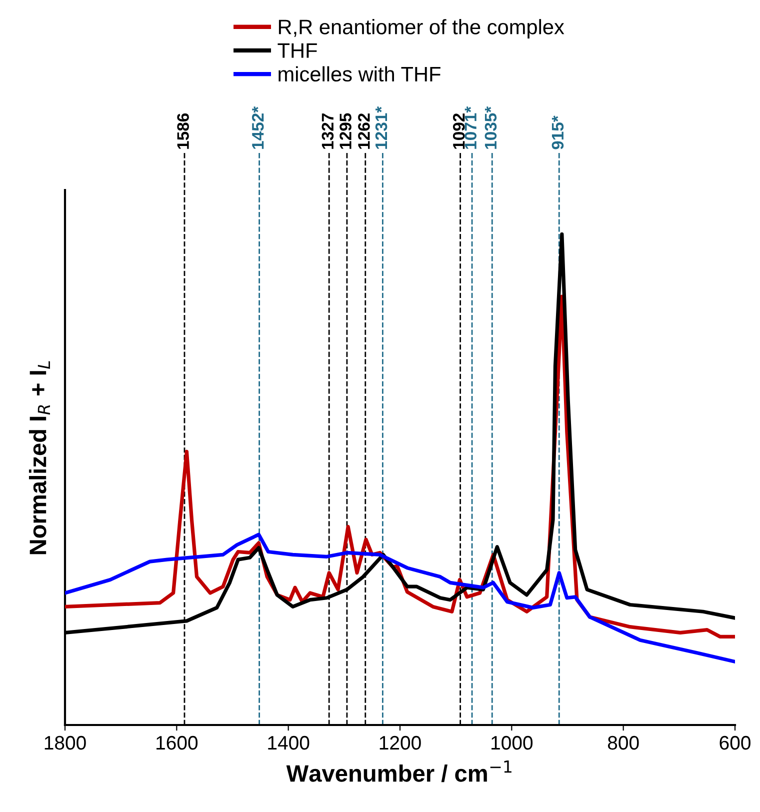 This screenshot has height=812, width=760. I want to click on x-tick-label: 600, so click(735, 743).